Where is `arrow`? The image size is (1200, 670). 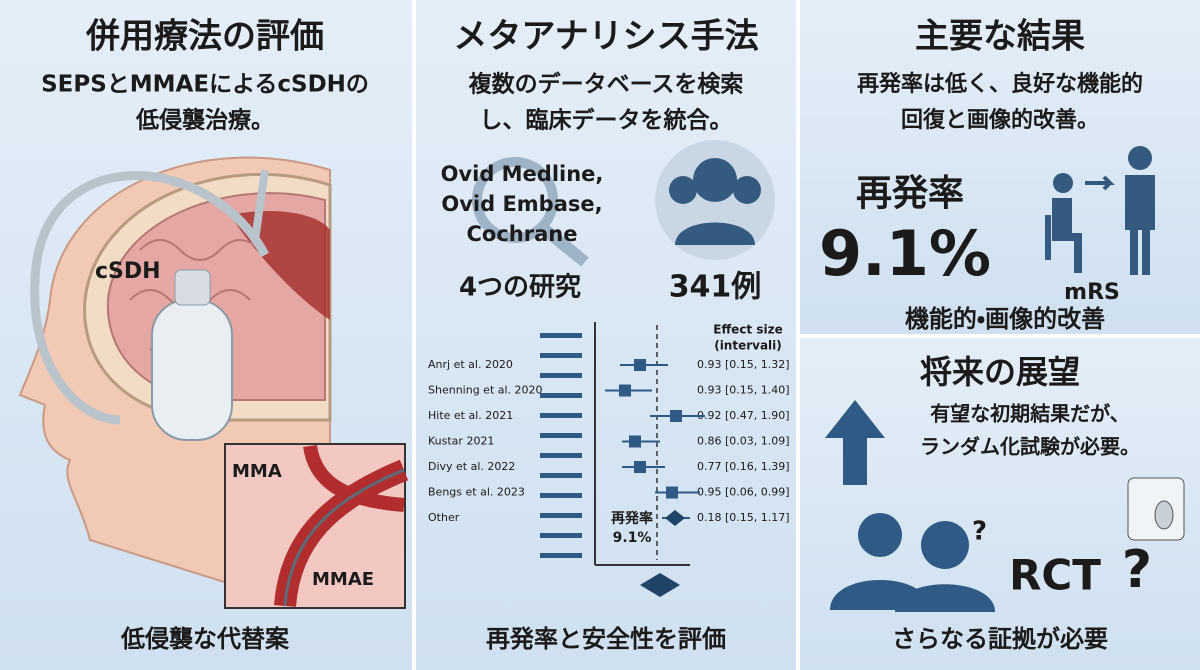 arrow is located at coordinates (1100, 183).